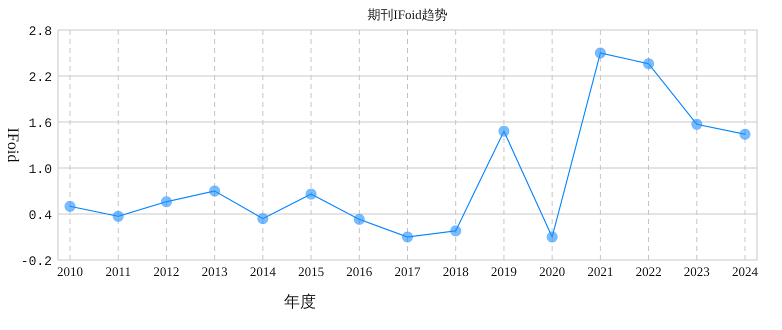 The height and width of the screenshot is (330, 782). I want to click on x-tick-label: 2012, so click(166, 271).